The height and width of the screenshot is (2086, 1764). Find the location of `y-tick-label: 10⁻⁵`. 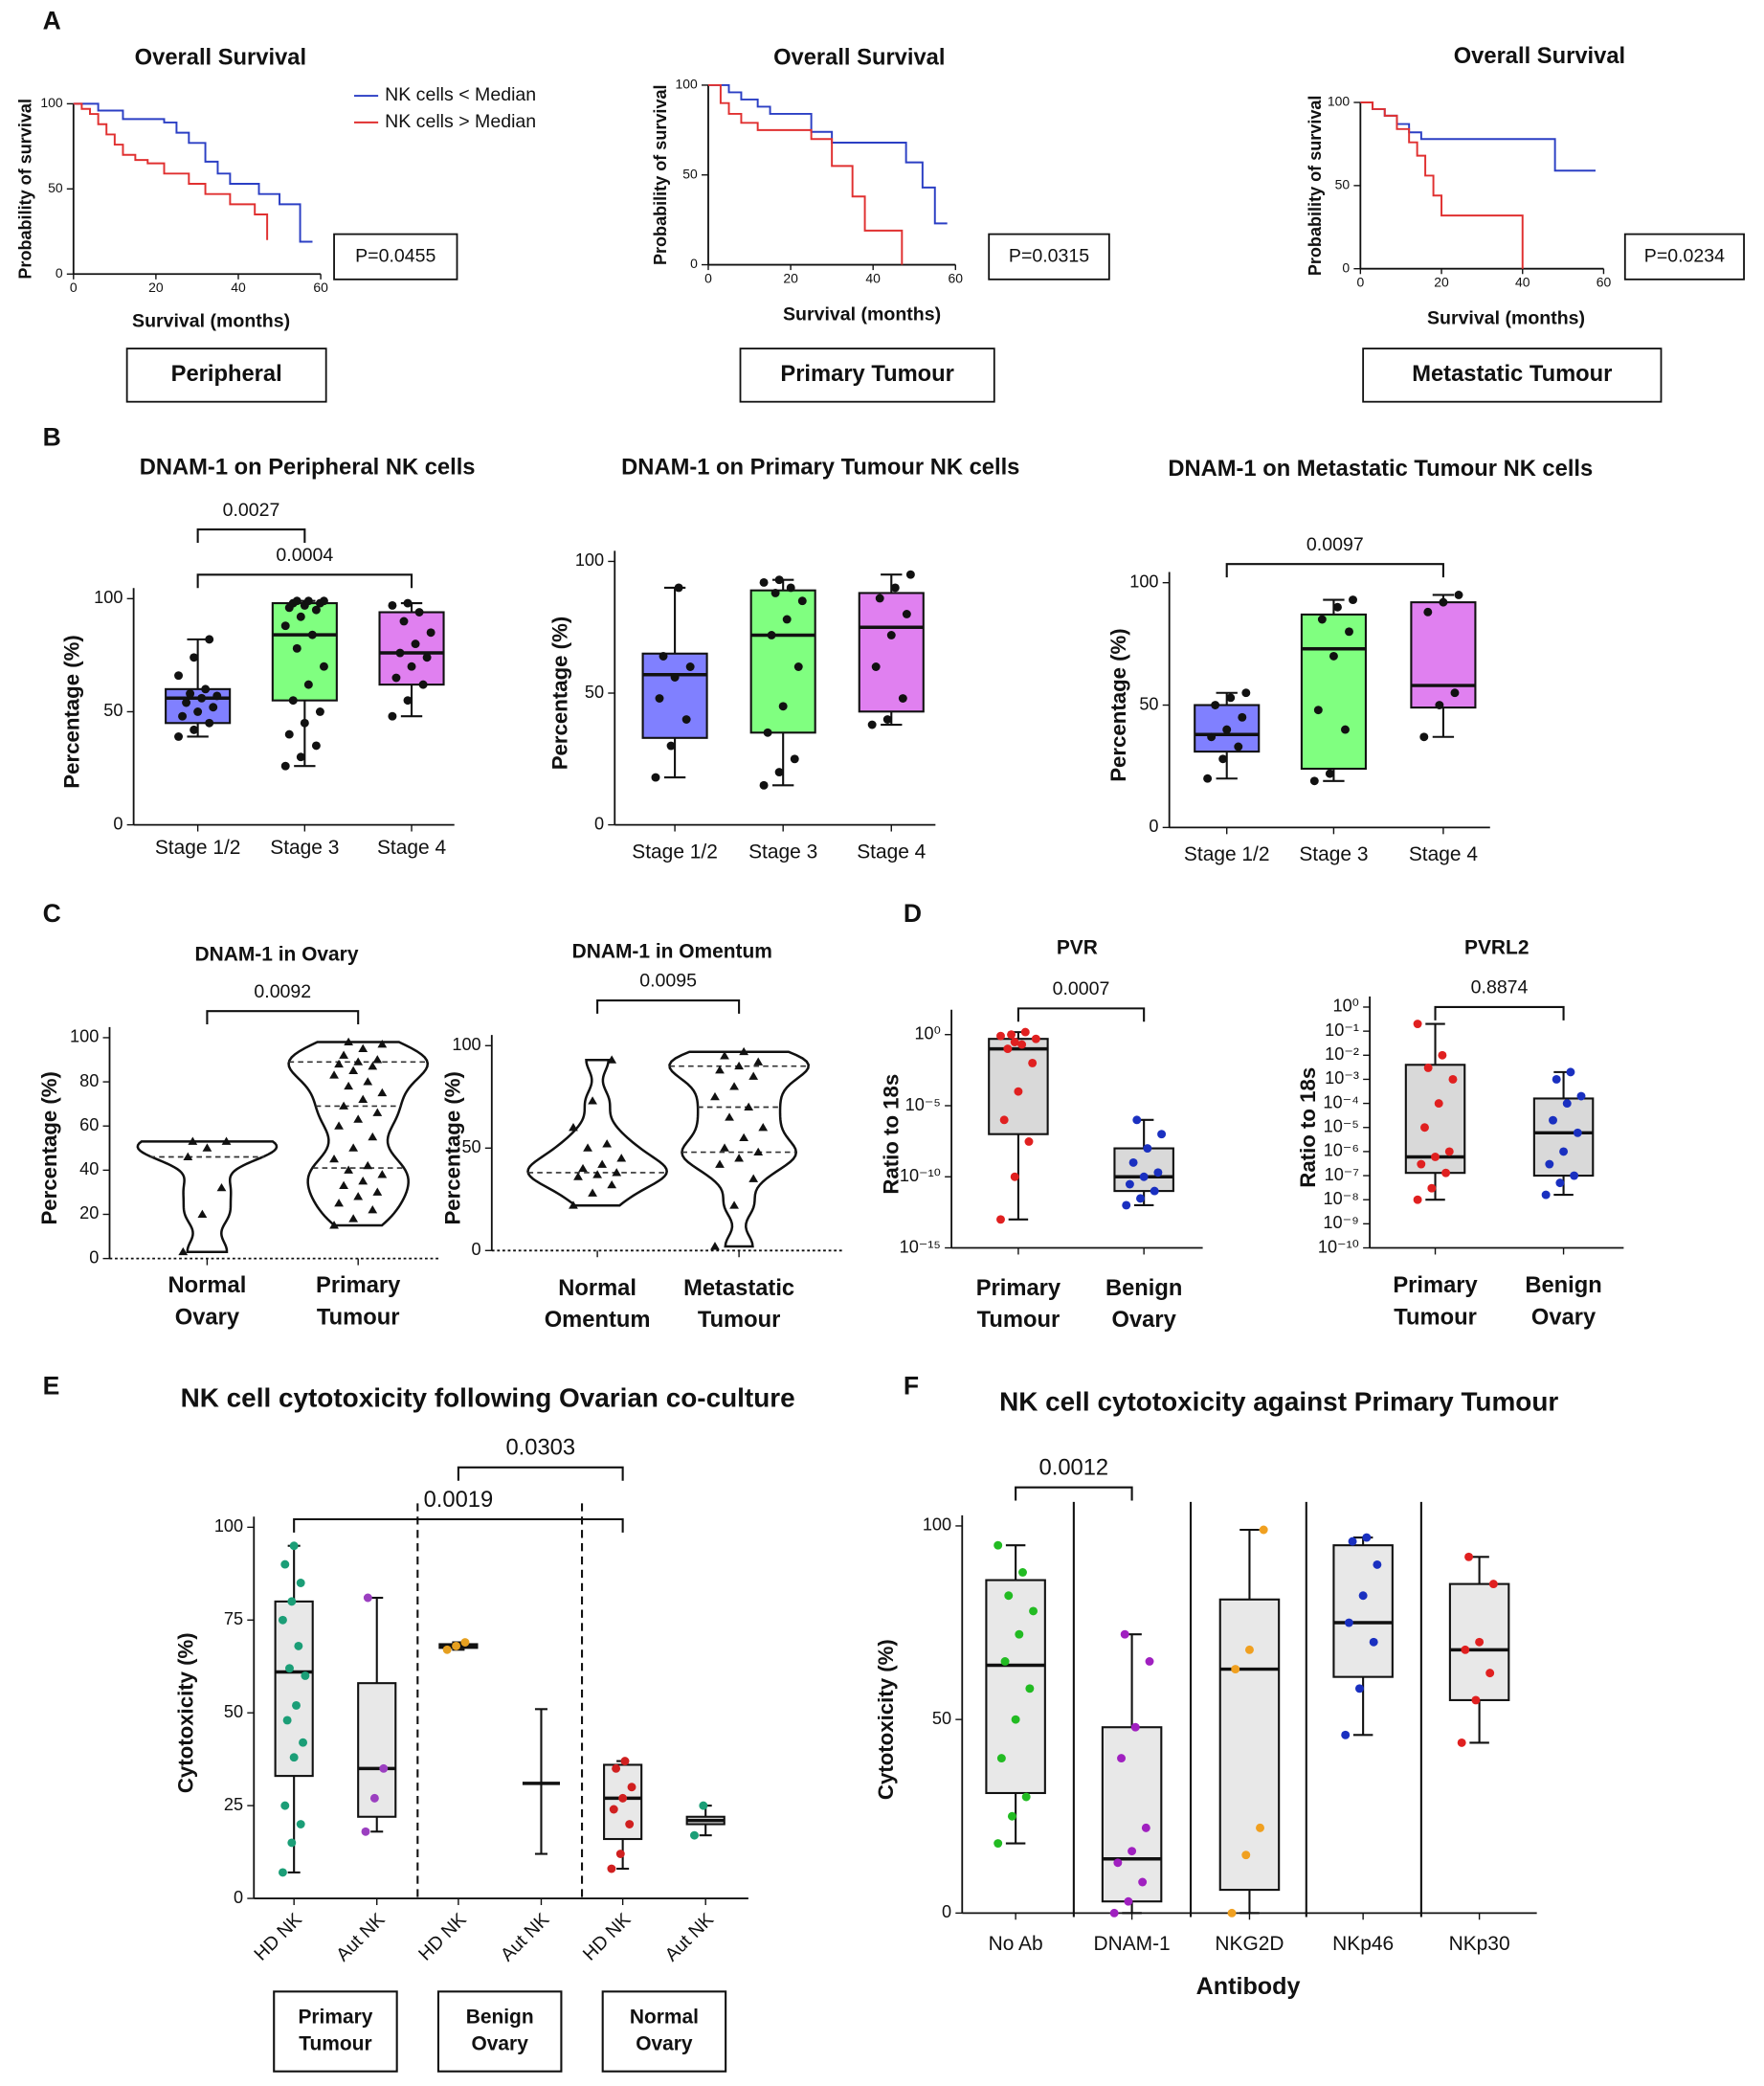

y-tick-label: 10⁻⁵ is located at coordinates (923, 1104).